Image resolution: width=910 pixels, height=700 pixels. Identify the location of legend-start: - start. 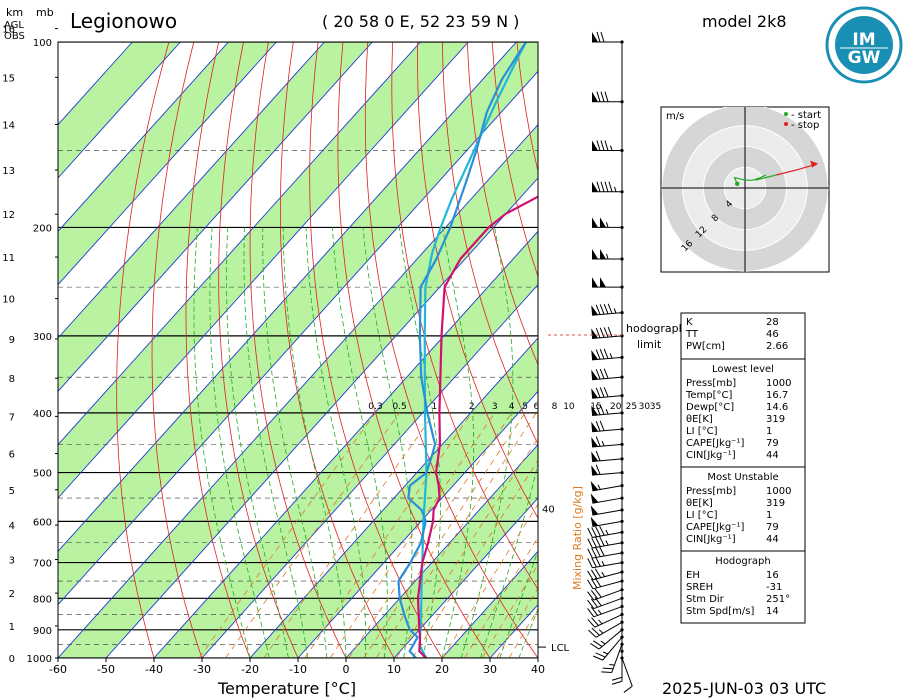
(806, 115).